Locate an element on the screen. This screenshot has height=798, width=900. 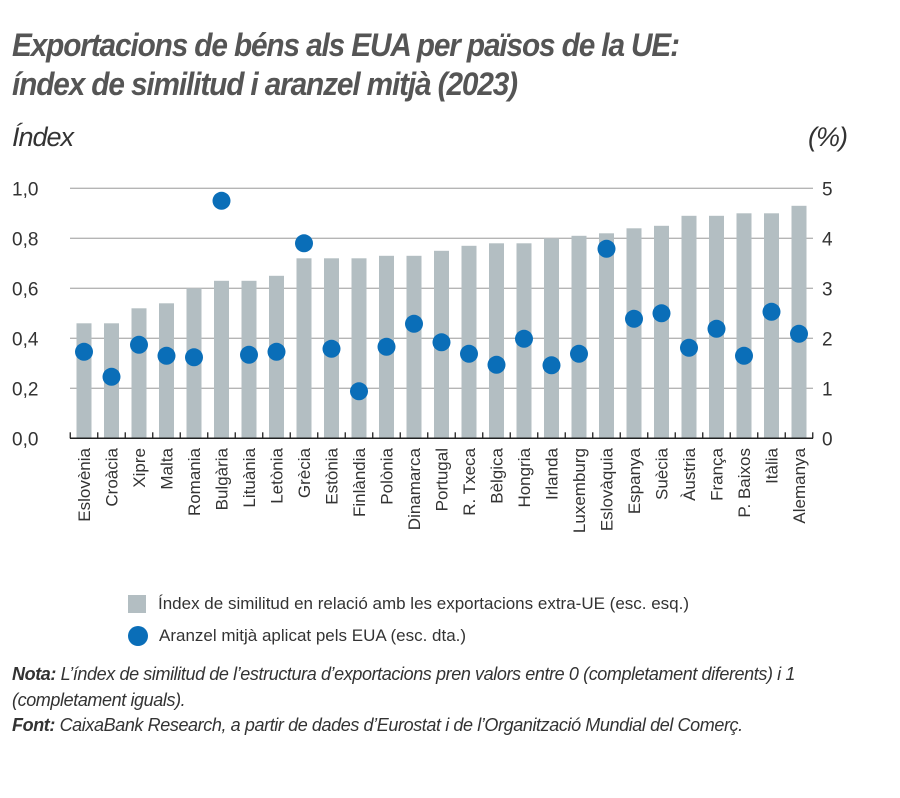
category-label: R. Txeca is located at coordinates (469, 481).